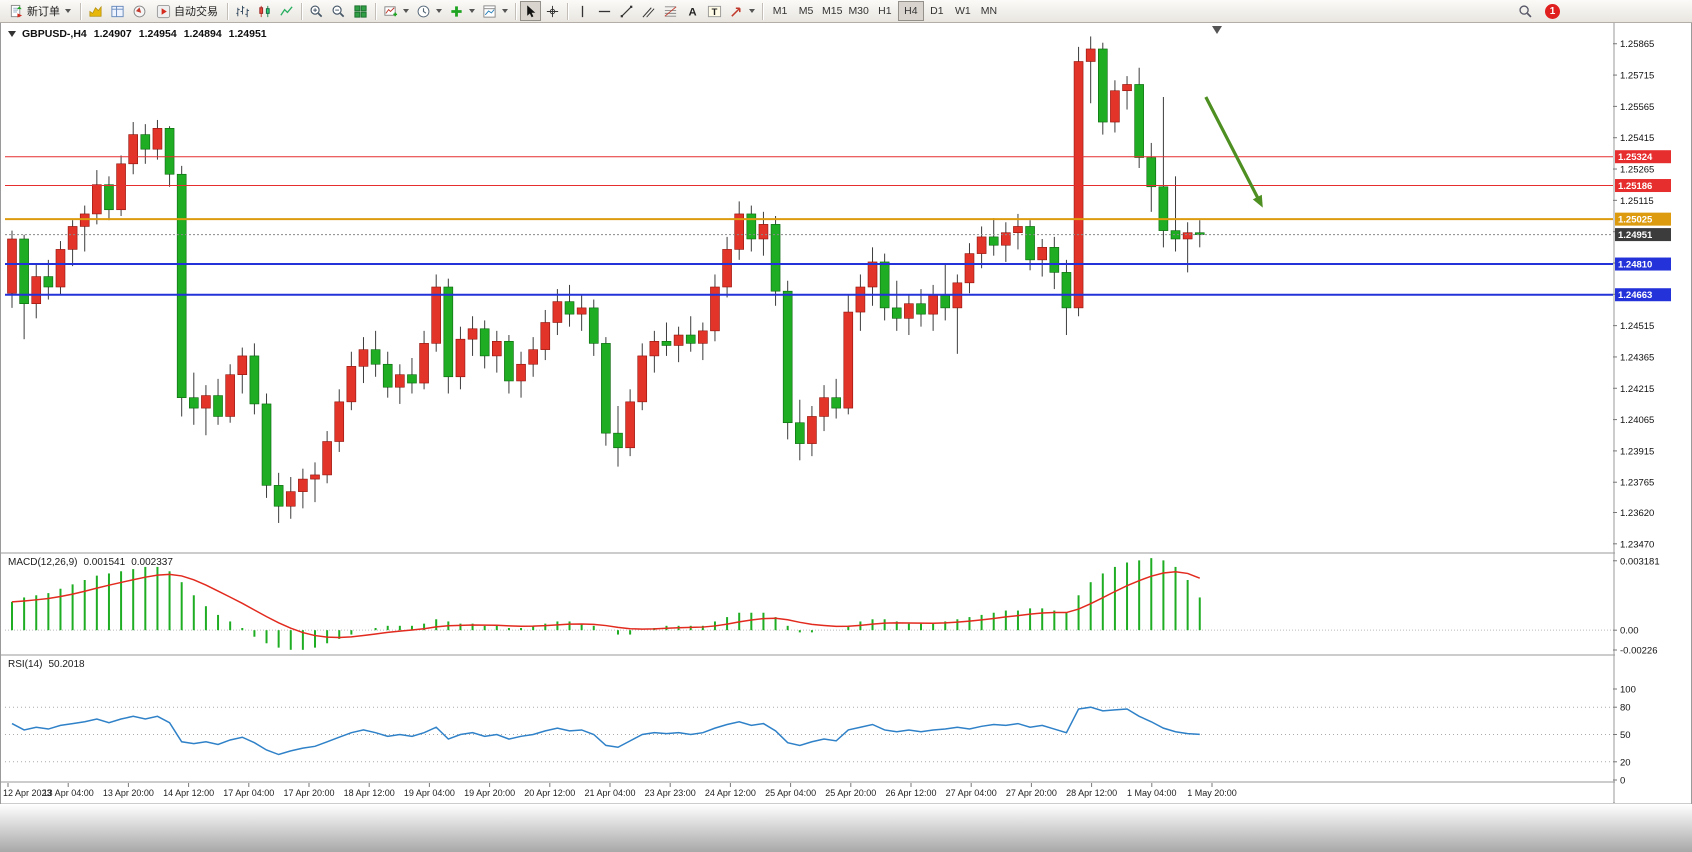 The image size is (1692, 852). What do you see at coordinates (806, 11) in the screenshot?
I see `timeframe-m5: M5` at bounding box center [806, 11].